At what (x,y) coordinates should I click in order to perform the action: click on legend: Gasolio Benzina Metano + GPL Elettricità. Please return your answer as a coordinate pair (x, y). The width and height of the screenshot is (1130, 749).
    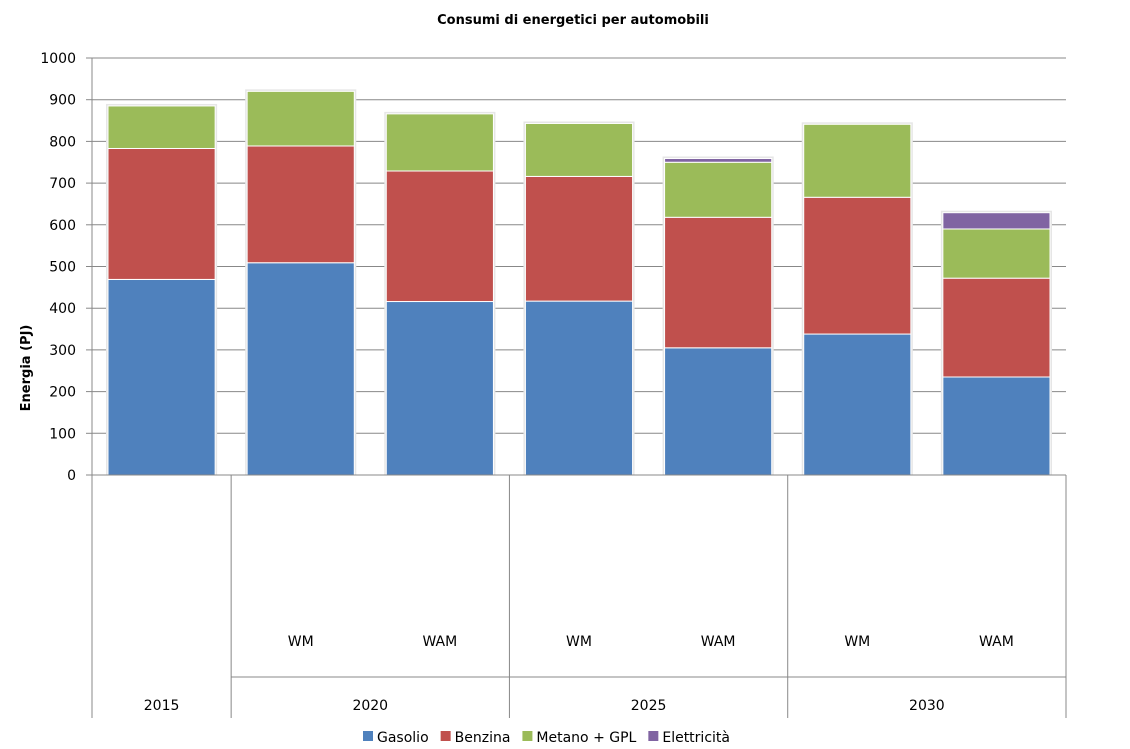
    Looking at the image, I should click on (546, 738).